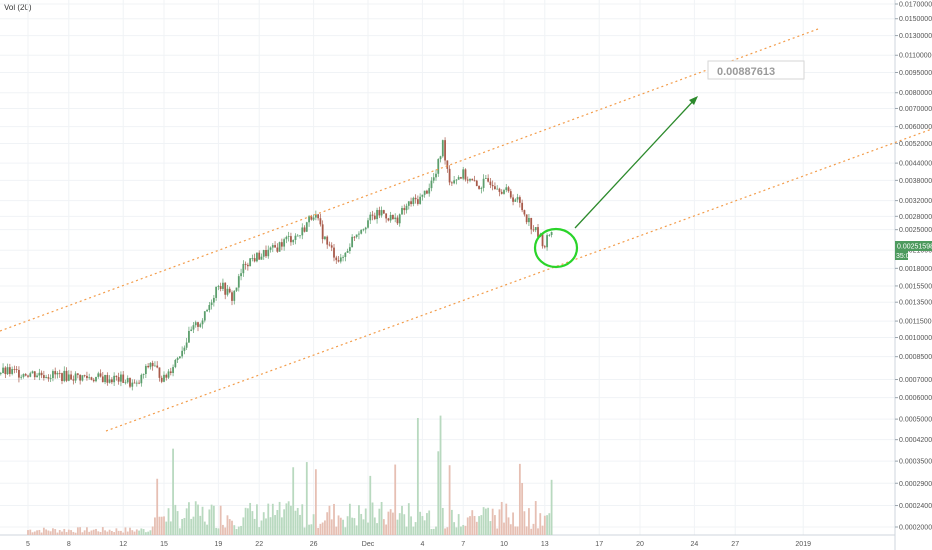  What do you see at coordinates (746, 72) in the screenshot?
I see `target-price-label: 0.00887613` at bounding box center [746, 72].